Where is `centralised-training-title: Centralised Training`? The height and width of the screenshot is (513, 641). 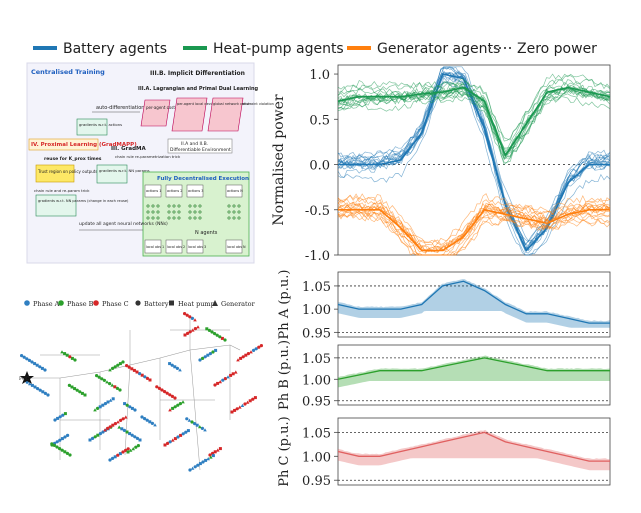 centralised-training-title: Centralised Training is located at coordinates (68, 72).